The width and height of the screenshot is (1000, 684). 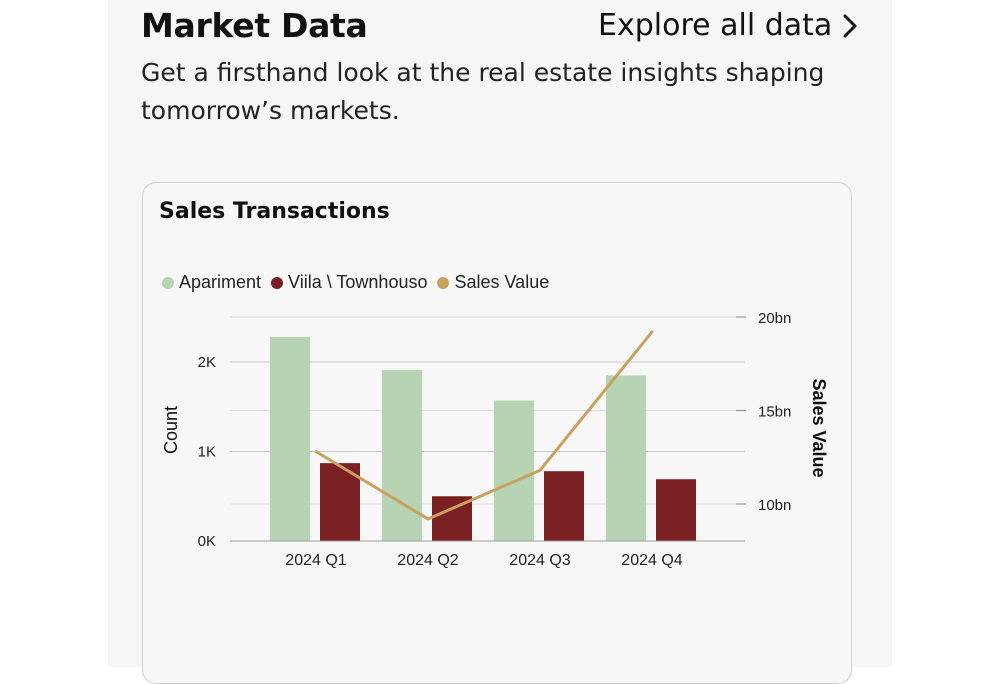 What do you see at coordinates (651, 560) in the screenshot?
I see `x-tick-label: 2024 Q4` at bounding box center [651, 560].